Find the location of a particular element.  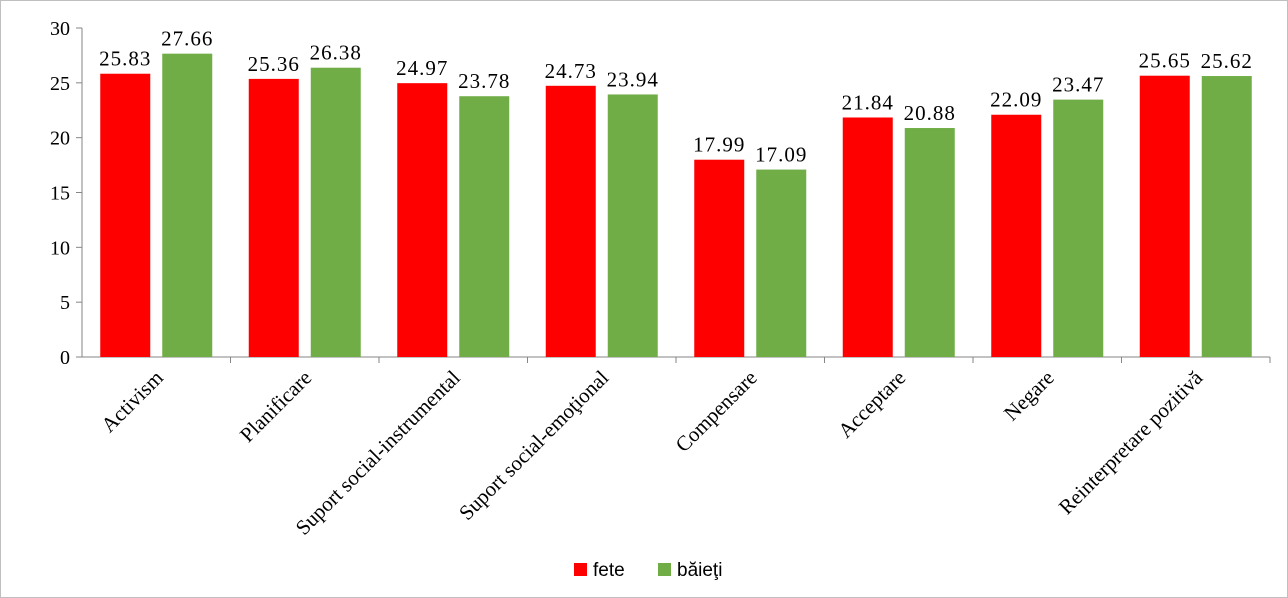

data-label: 17.99 is located at coordinates (719, 145).